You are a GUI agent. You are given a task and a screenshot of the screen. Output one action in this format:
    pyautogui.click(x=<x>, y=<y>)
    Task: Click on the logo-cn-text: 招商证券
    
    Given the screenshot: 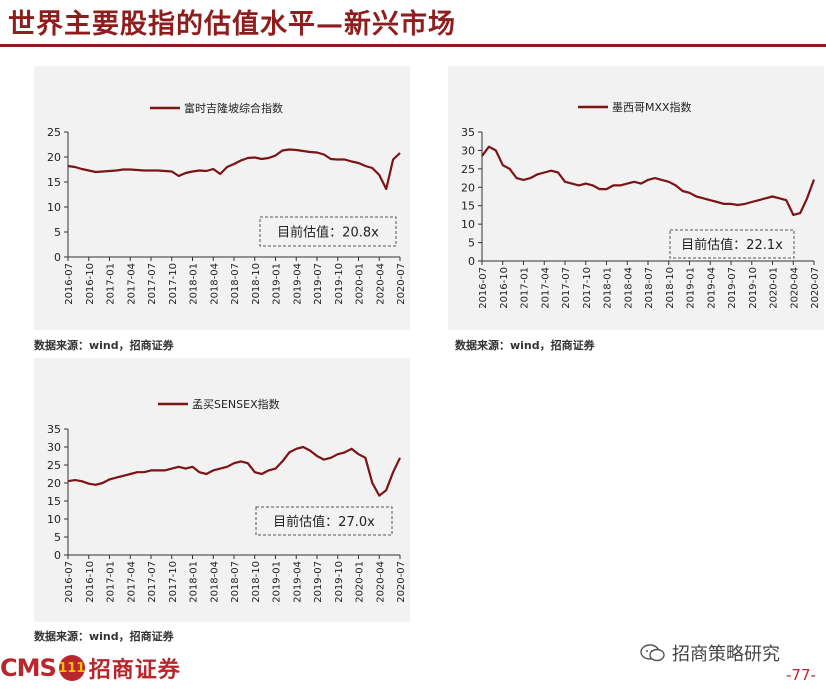 What is the action you would take?
    pyautogui.click(x=134, y=670)
    